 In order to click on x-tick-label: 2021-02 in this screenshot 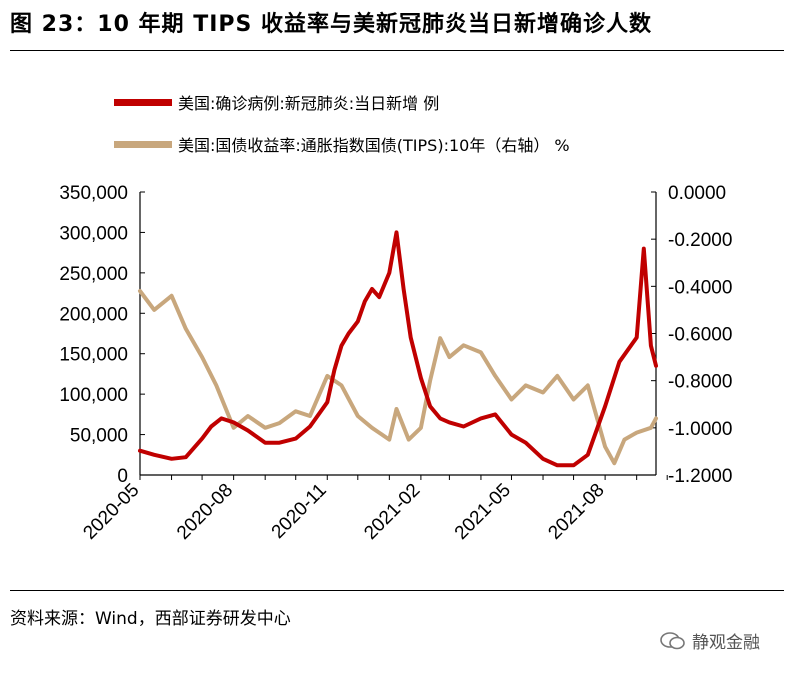, I will do `click(392, 512)`.